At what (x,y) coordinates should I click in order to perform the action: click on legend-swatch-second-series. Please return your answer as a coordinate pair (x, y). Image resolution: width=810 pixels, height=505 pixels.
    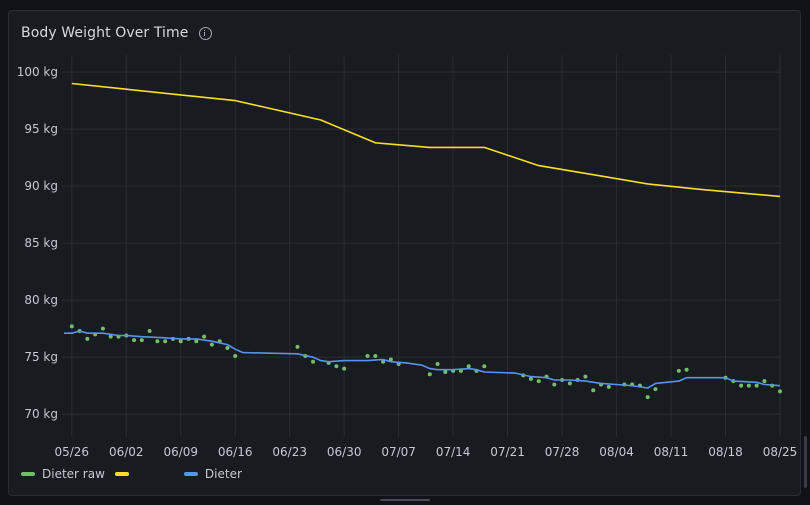
    Looking at the image, I should click on (121, 474).